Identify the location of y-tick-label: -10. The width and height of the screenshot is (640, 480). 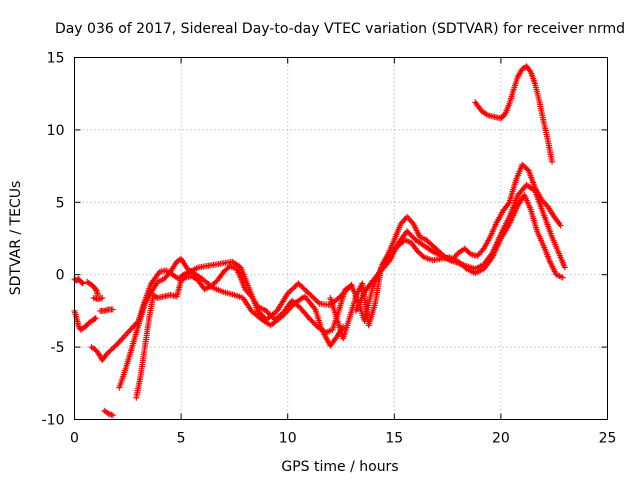
(53, 421).